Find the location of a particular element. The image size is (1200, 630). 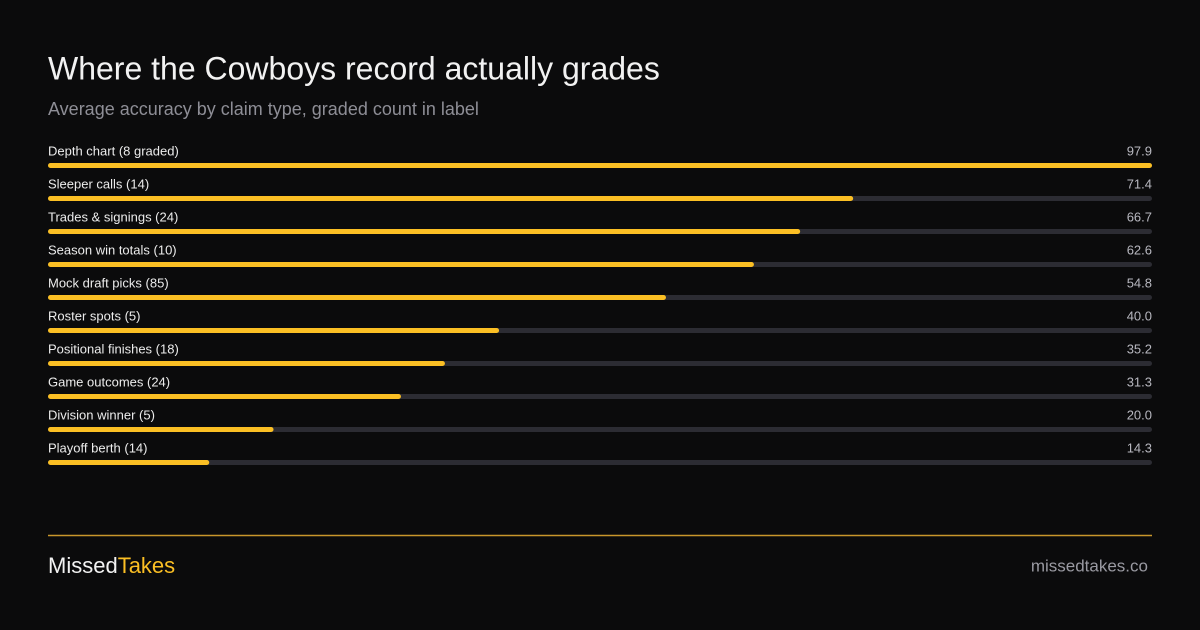

value-label: 71.4 is located at coordinates (1139, 183).